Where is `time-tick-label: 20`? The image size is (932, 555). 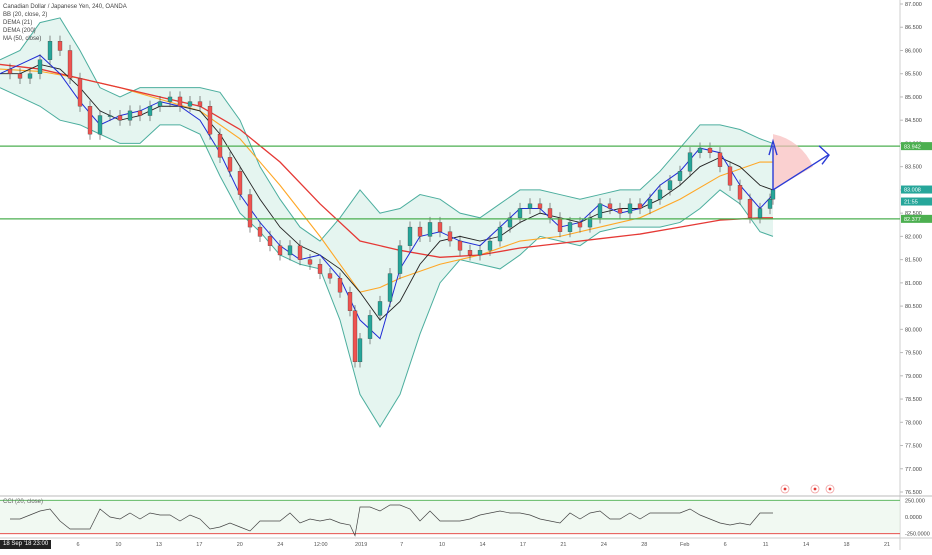
time-tick-label: 20 is located at coordinates (240, 545).